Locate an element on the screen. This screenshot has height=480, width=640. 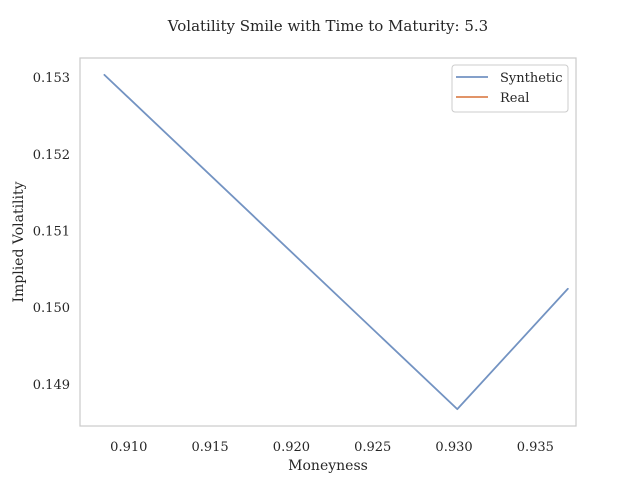
x-tick-label: 0.935 is located at coordinates (535, 447).